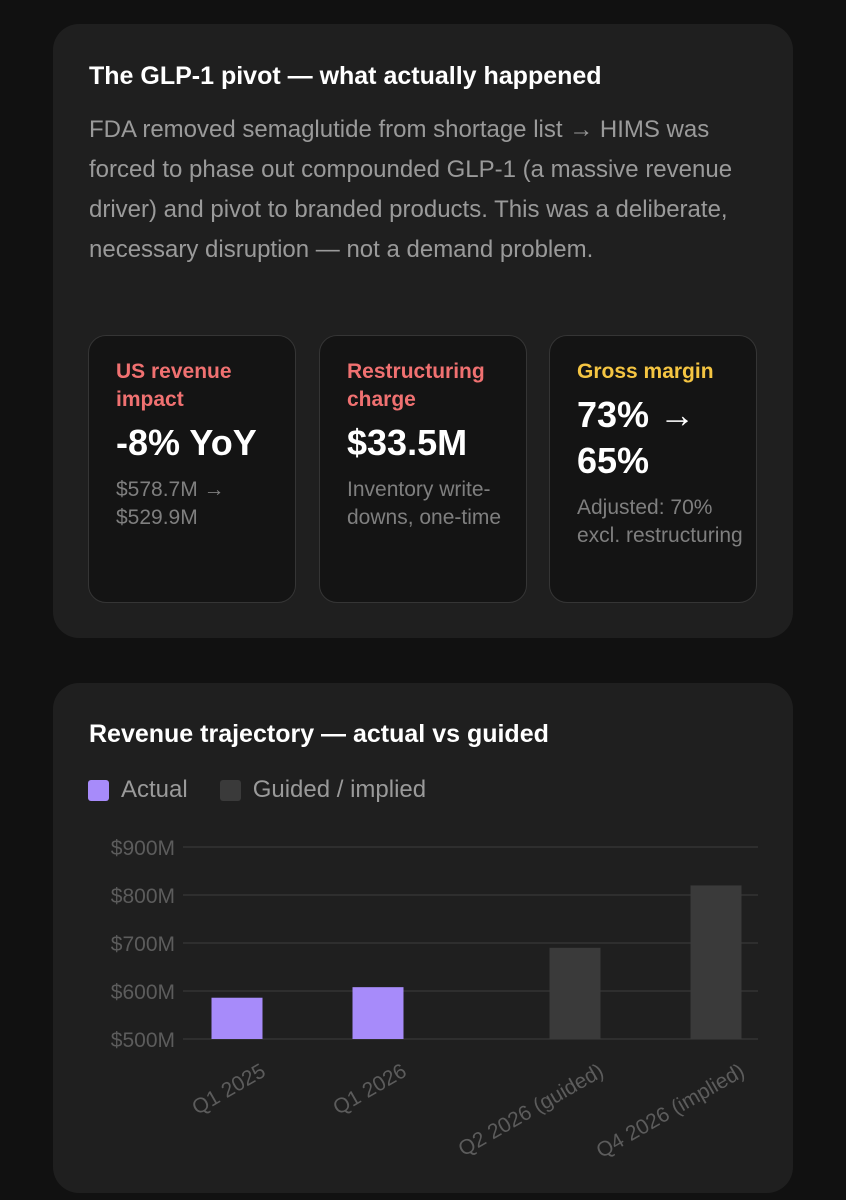 This screenshot has height=1200, width=846. I want to click on y-tick-label: $600M, so click(143, 992).